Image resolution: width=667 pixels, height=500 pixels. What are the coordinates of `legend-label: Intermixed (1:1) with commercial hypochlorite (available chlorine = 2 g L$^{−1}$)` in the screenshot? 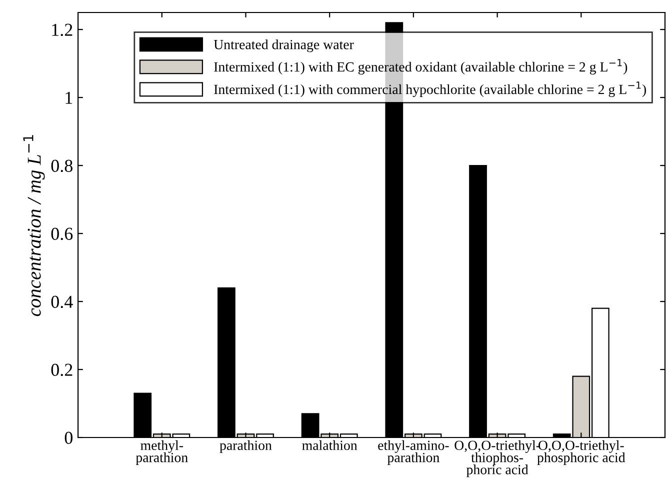 It's located at (430, 89).